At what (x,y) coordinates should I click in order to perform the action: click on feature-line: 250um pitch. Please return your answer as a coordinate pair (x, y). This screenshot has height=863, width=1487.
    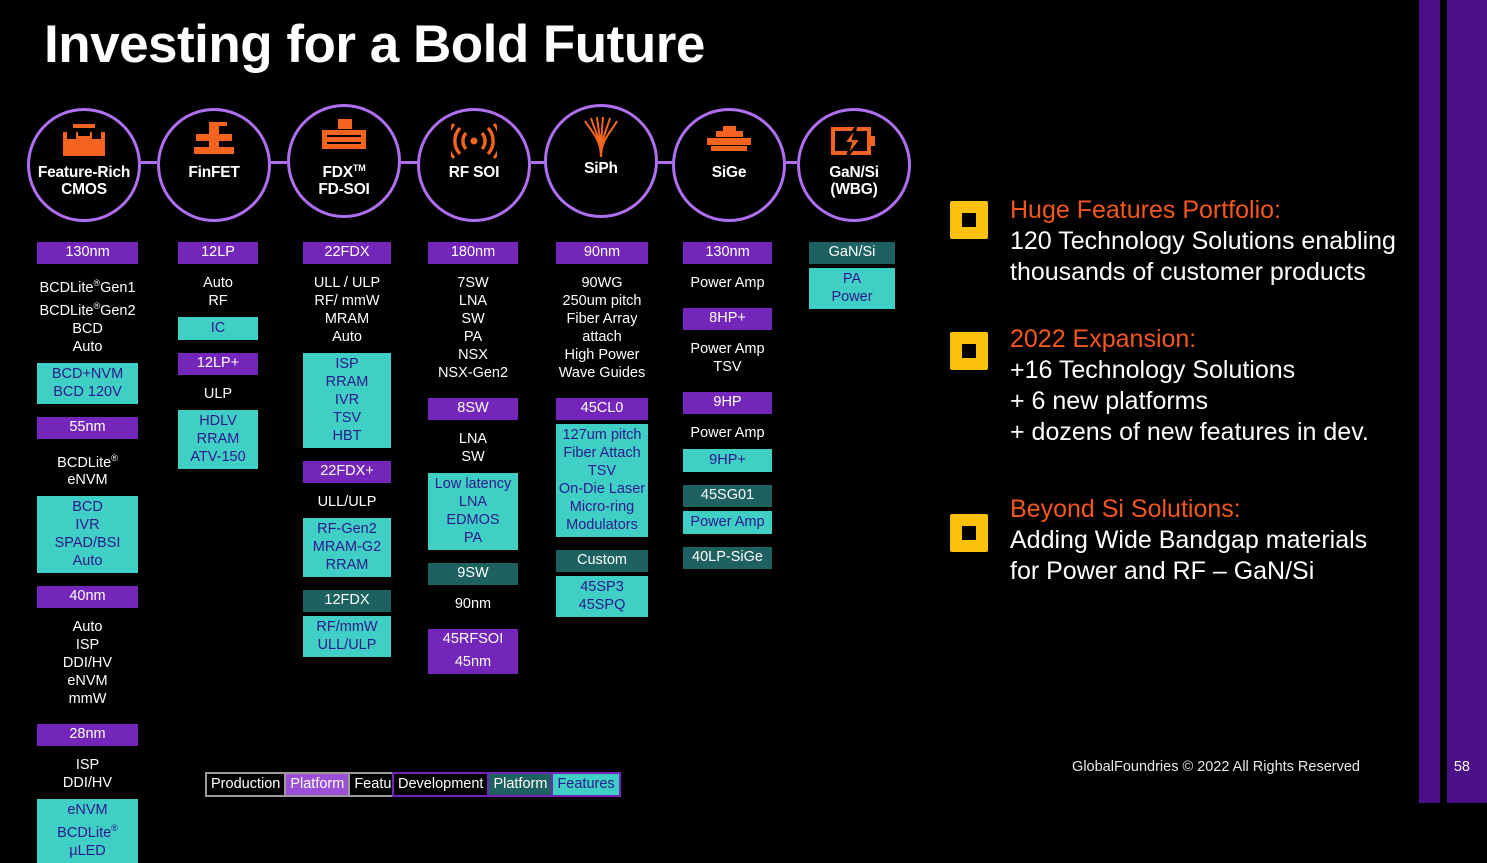
    Looking at the image, I should click on (602, 301).